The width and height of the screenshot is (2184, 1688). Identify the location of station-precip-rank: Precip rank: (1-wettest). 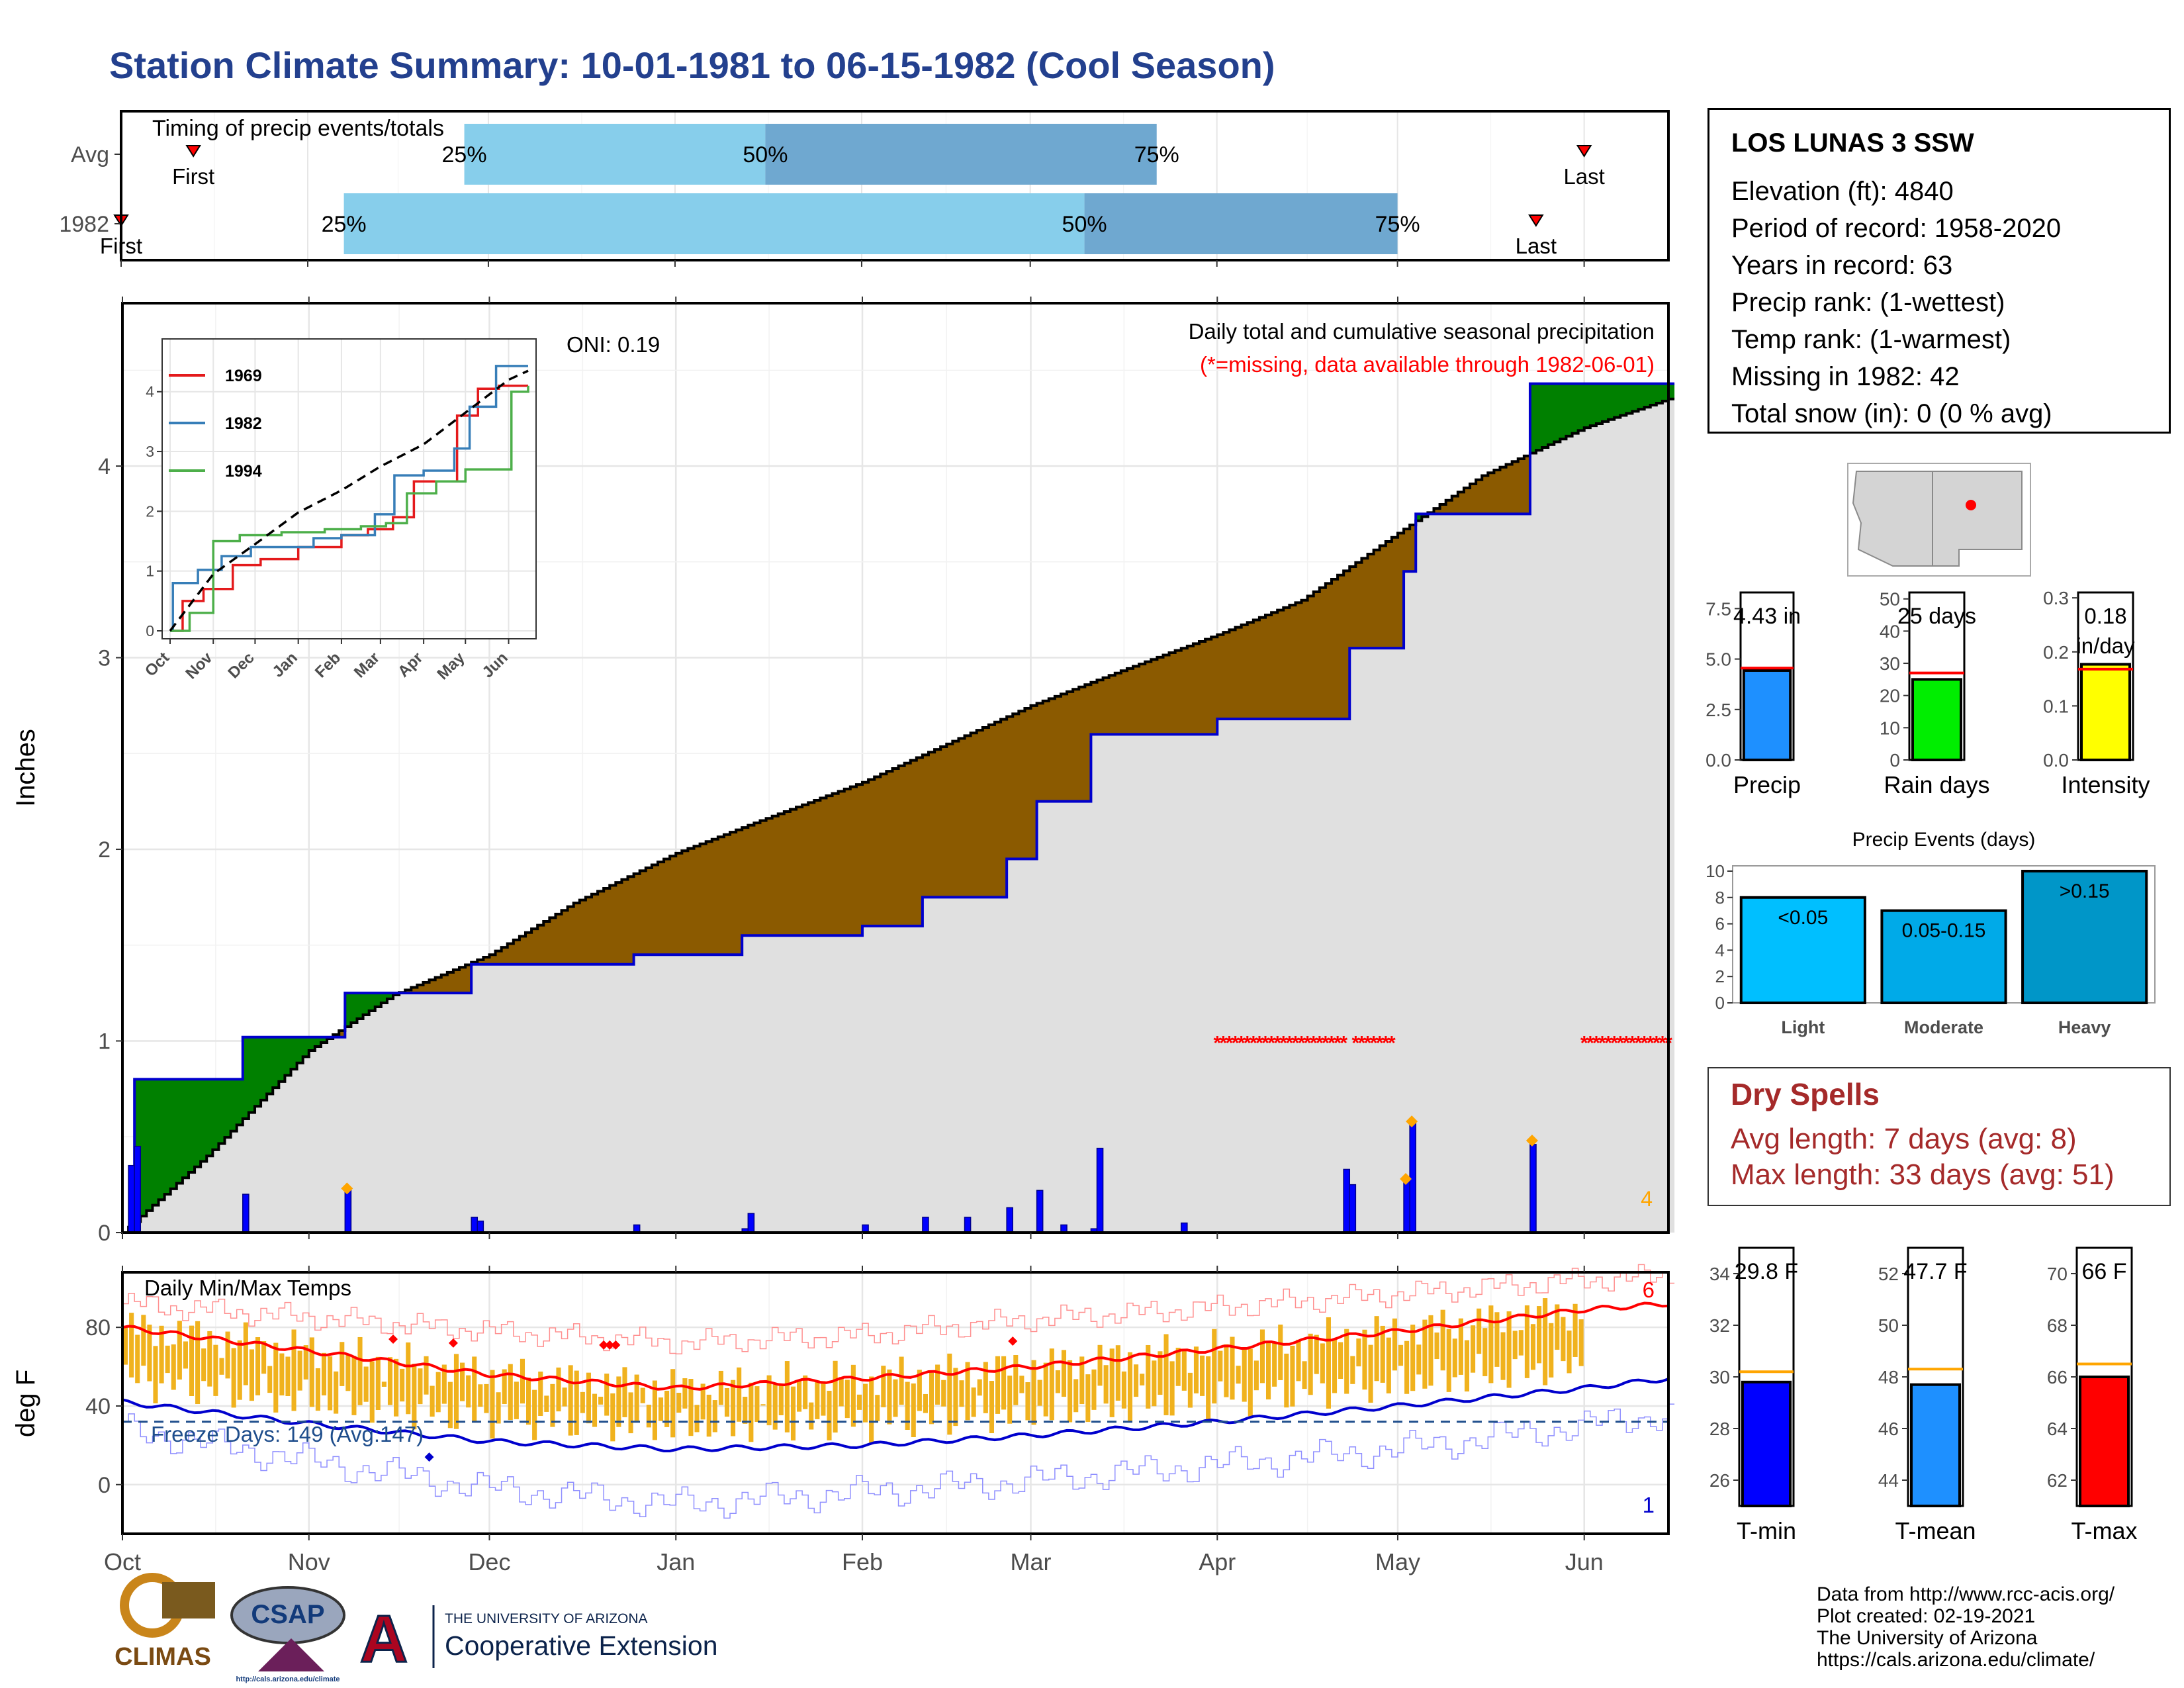
(1868, 302).